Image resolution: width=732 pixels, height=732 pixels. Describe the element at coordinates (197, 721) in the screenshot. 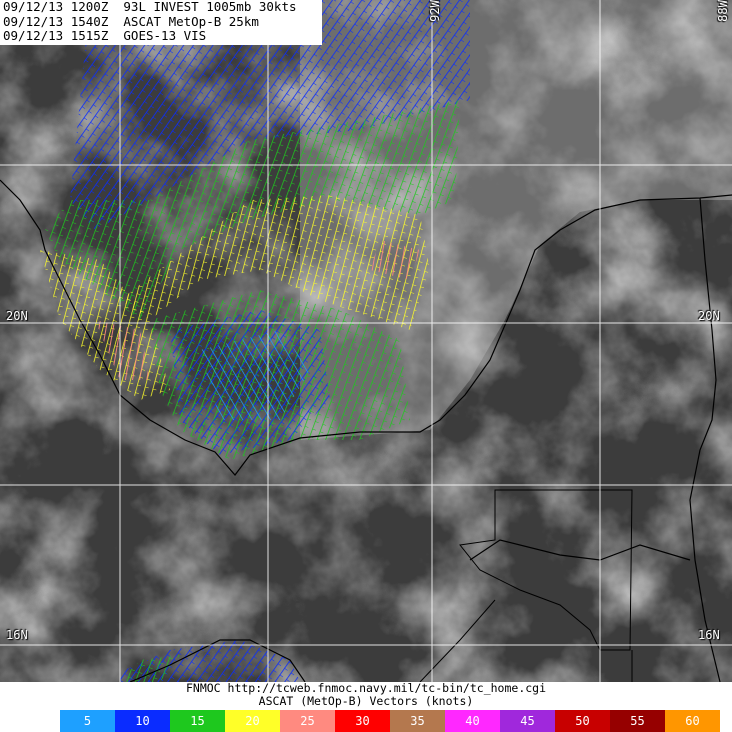

I see `legend-swatch: 15` at that location.